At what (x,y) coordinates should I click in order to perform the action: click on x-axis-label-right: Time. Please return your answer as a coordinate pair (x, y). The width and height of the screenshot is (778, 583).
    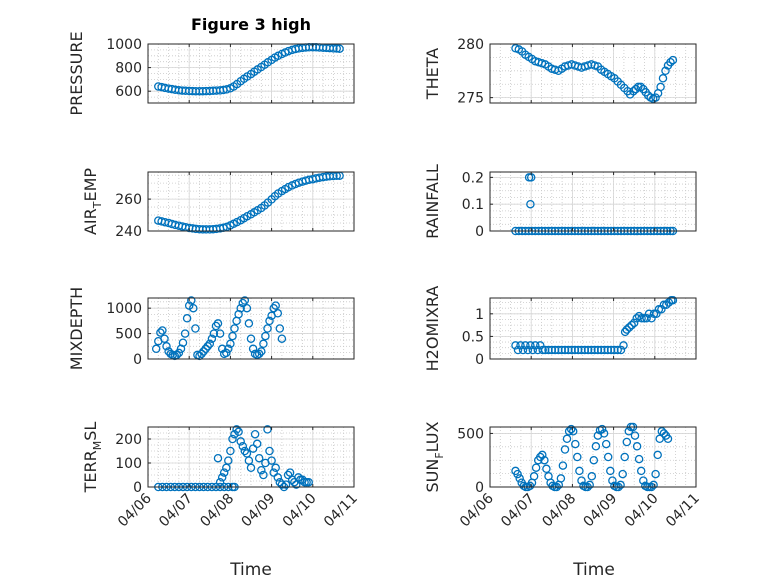
    Looking at the image, I should click on (593, 570).